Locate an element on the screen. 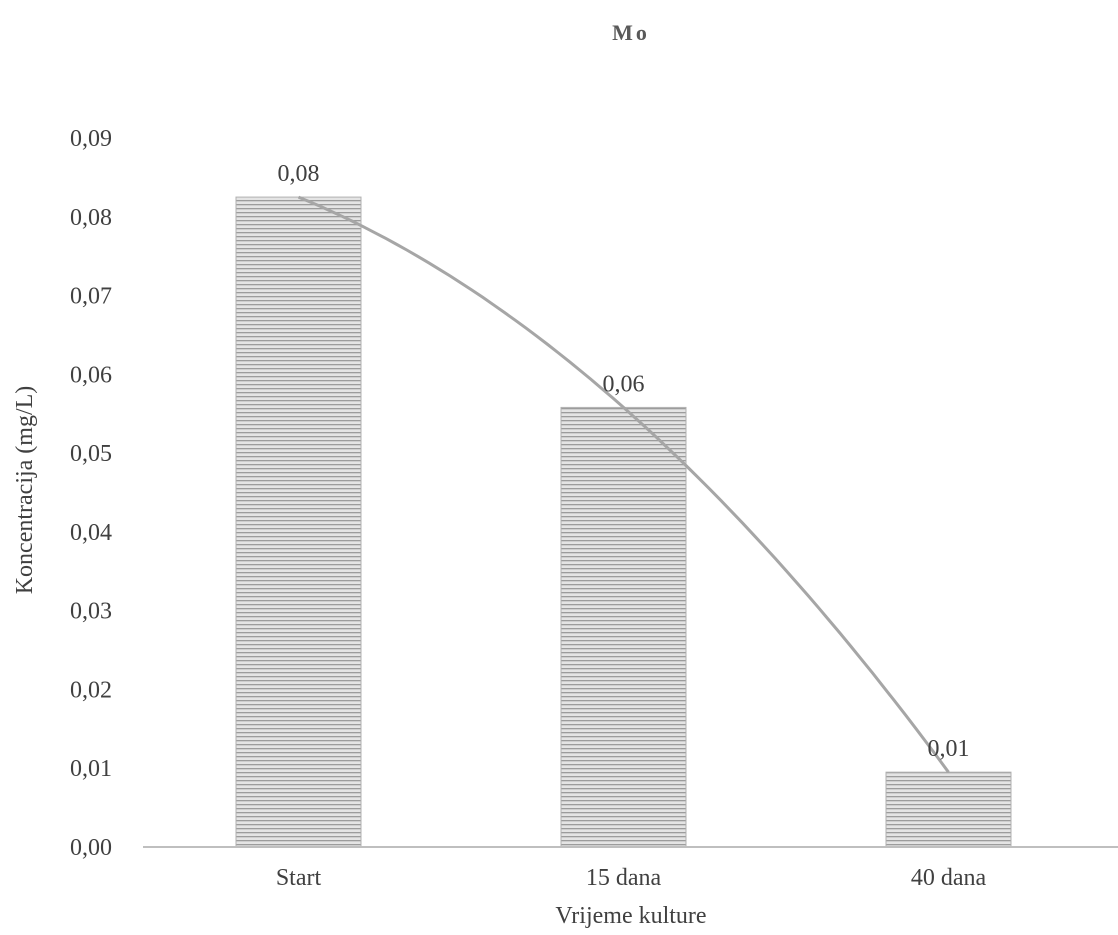 This screenshot has height=935, width=1118. x-tick-label: Start is located at coordinates (299, 878).